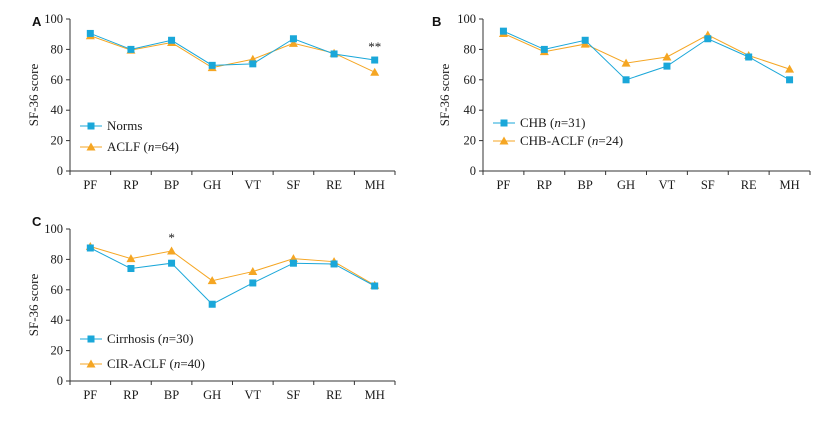 The image size is (840, 424). What do you see at coordinates (150, 338) in the screenshot?
I see `legend-label: Cirrhosis (n=30)` at bounding box center [150, 338].